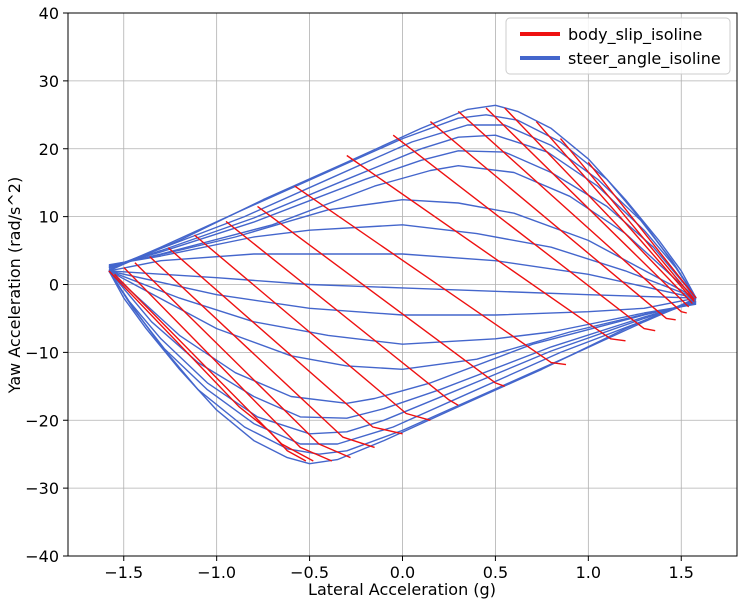 The width and height of the screenshot is (743, 604). I want to click on y-tick-label: 30, so click(49, 81).